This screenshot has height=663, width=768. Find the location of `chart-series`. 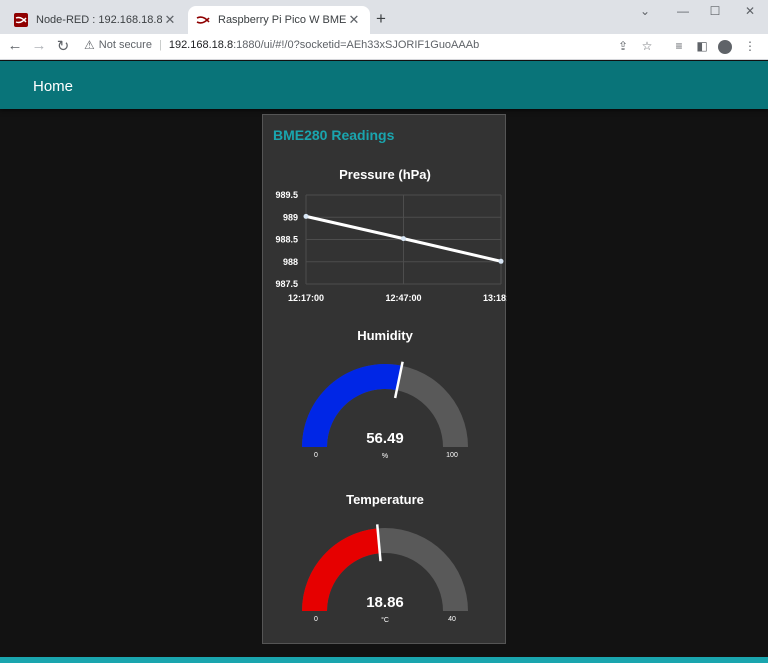

chart-series is located at coordinates (403, 238).